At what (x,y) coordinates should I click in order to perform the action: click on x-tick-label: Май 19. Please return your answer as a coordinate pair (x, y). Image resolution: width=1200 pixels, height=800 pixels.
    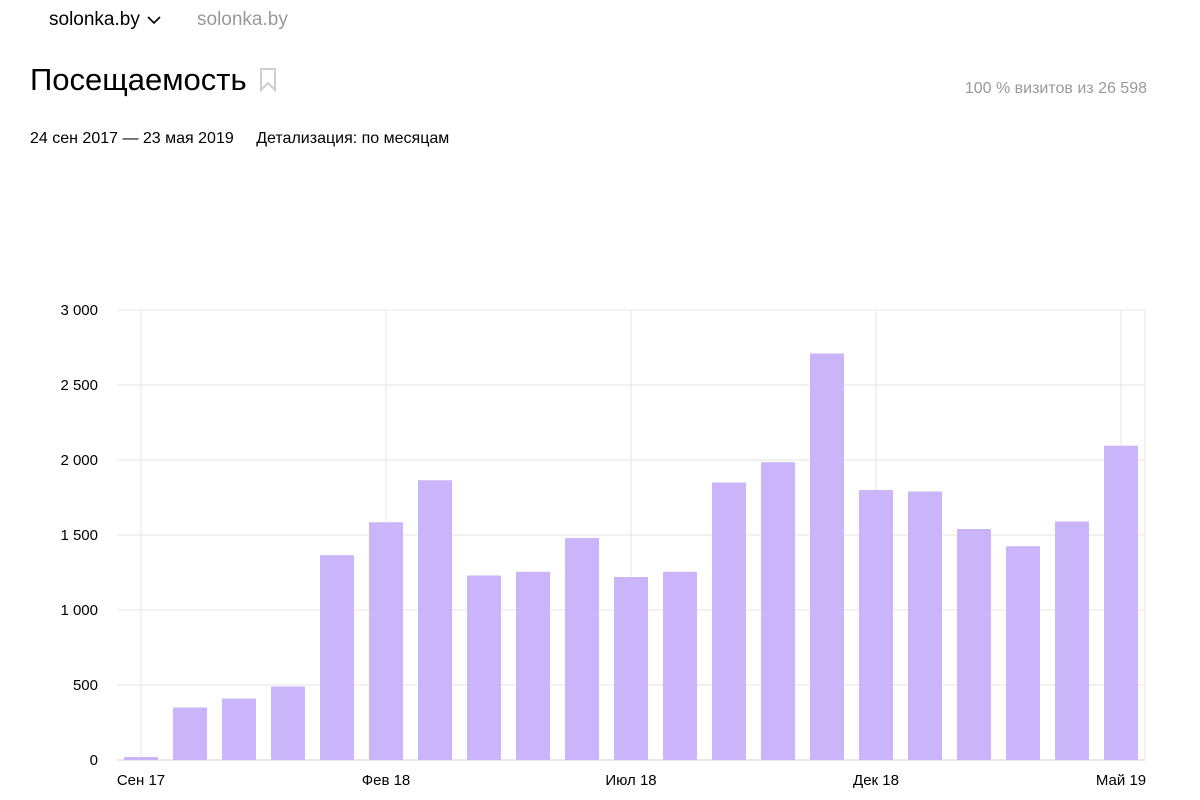
    Looking at the image, I should click on (1121, 780).